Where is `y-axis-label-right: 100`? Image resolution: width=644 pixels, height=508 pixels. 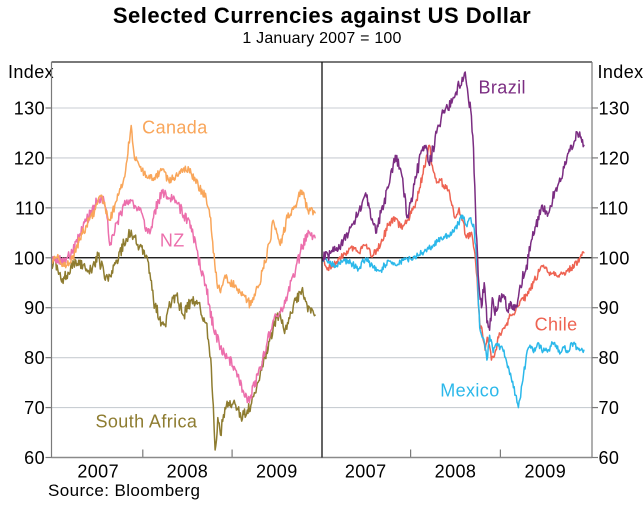 y-axis-label-right: 100 is located at coordinates (614, 258).